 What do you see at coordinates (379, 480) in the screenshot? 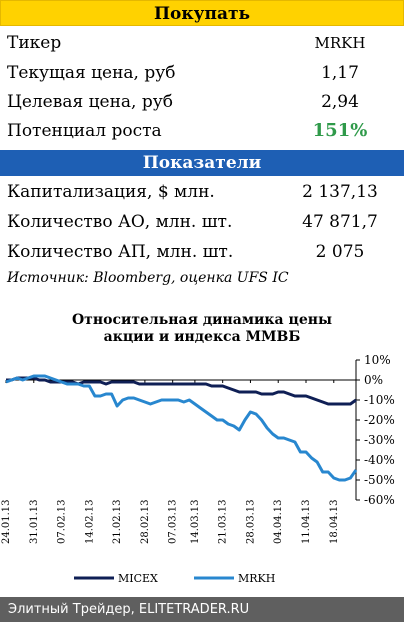
I see `y-tick-label: -50%` at bounding box center [379, 480].